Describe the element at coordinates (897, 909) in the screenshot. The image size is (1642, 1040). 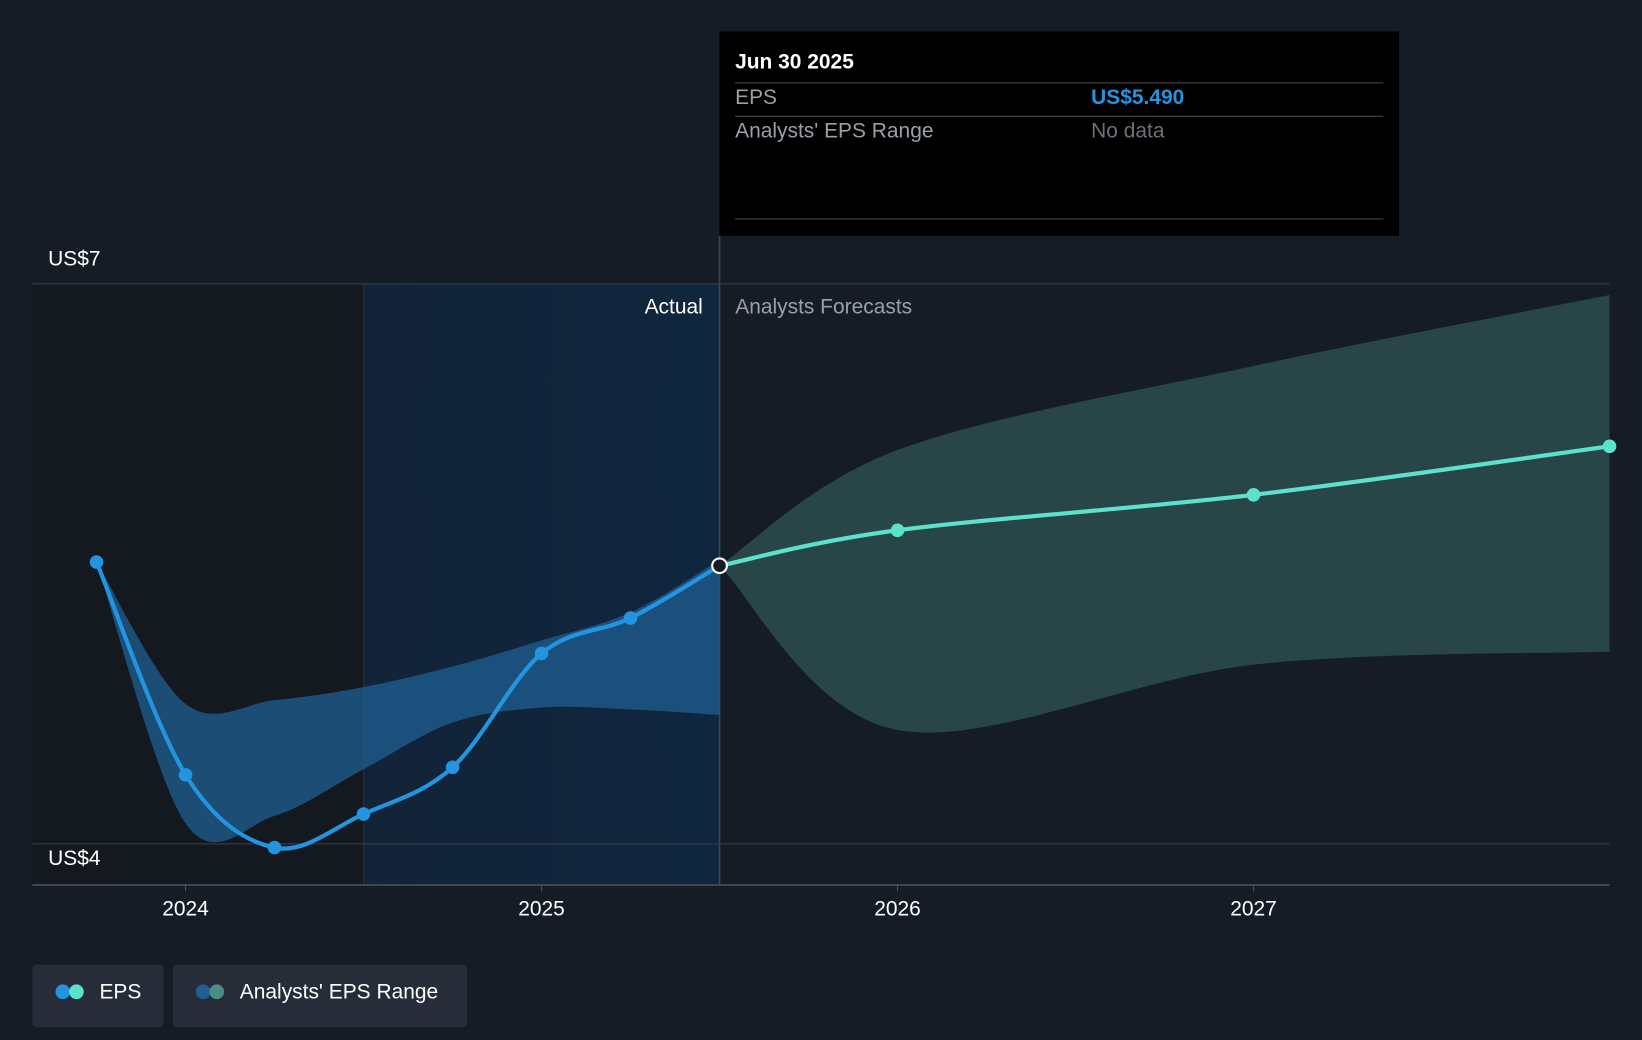
I see `x-tick-label: 2026` at that location.